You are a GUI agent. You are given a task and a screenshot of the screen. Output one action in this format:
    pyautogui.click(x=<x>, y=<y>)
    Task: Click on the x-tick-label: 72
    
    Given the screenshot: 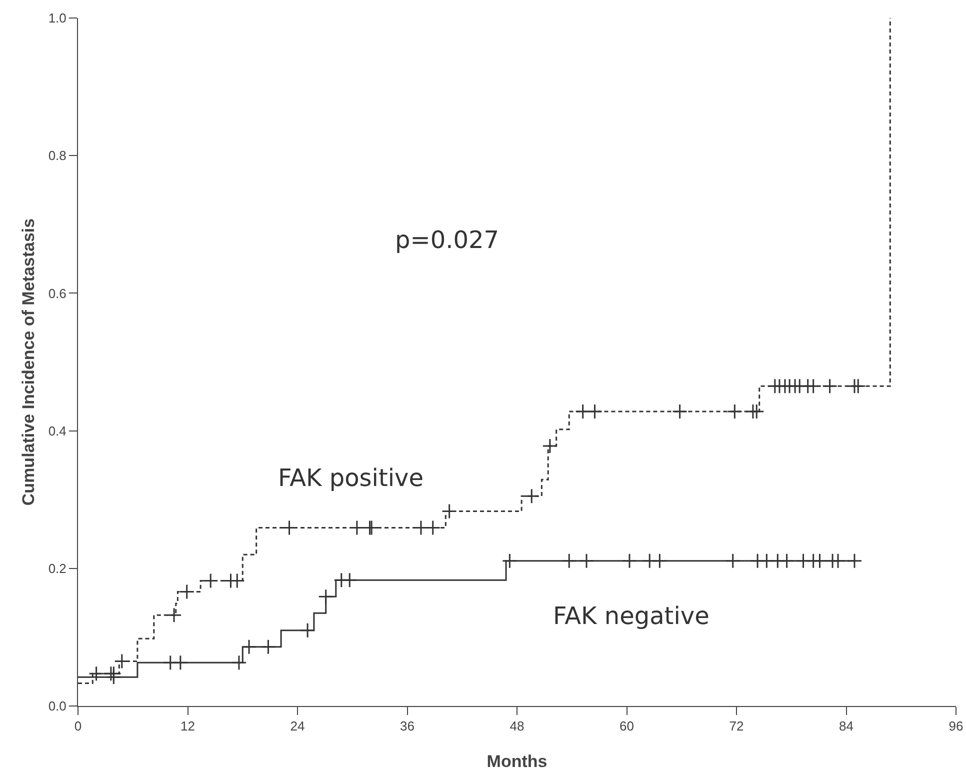 What is the action you would take?
    pyautogui.click(x=736, y=726)
    